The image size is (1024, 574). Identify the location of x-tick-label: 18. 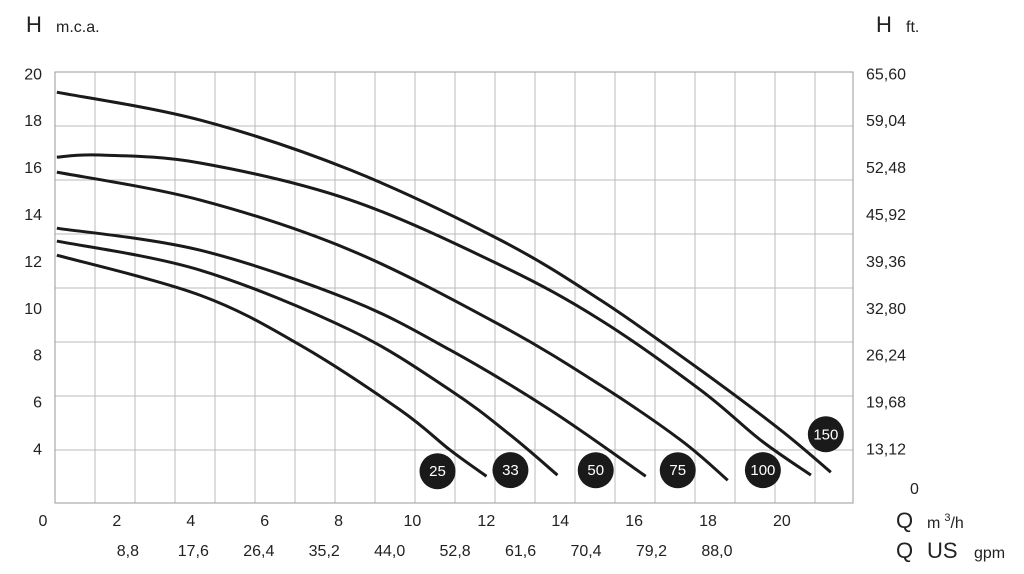
(708, 521).